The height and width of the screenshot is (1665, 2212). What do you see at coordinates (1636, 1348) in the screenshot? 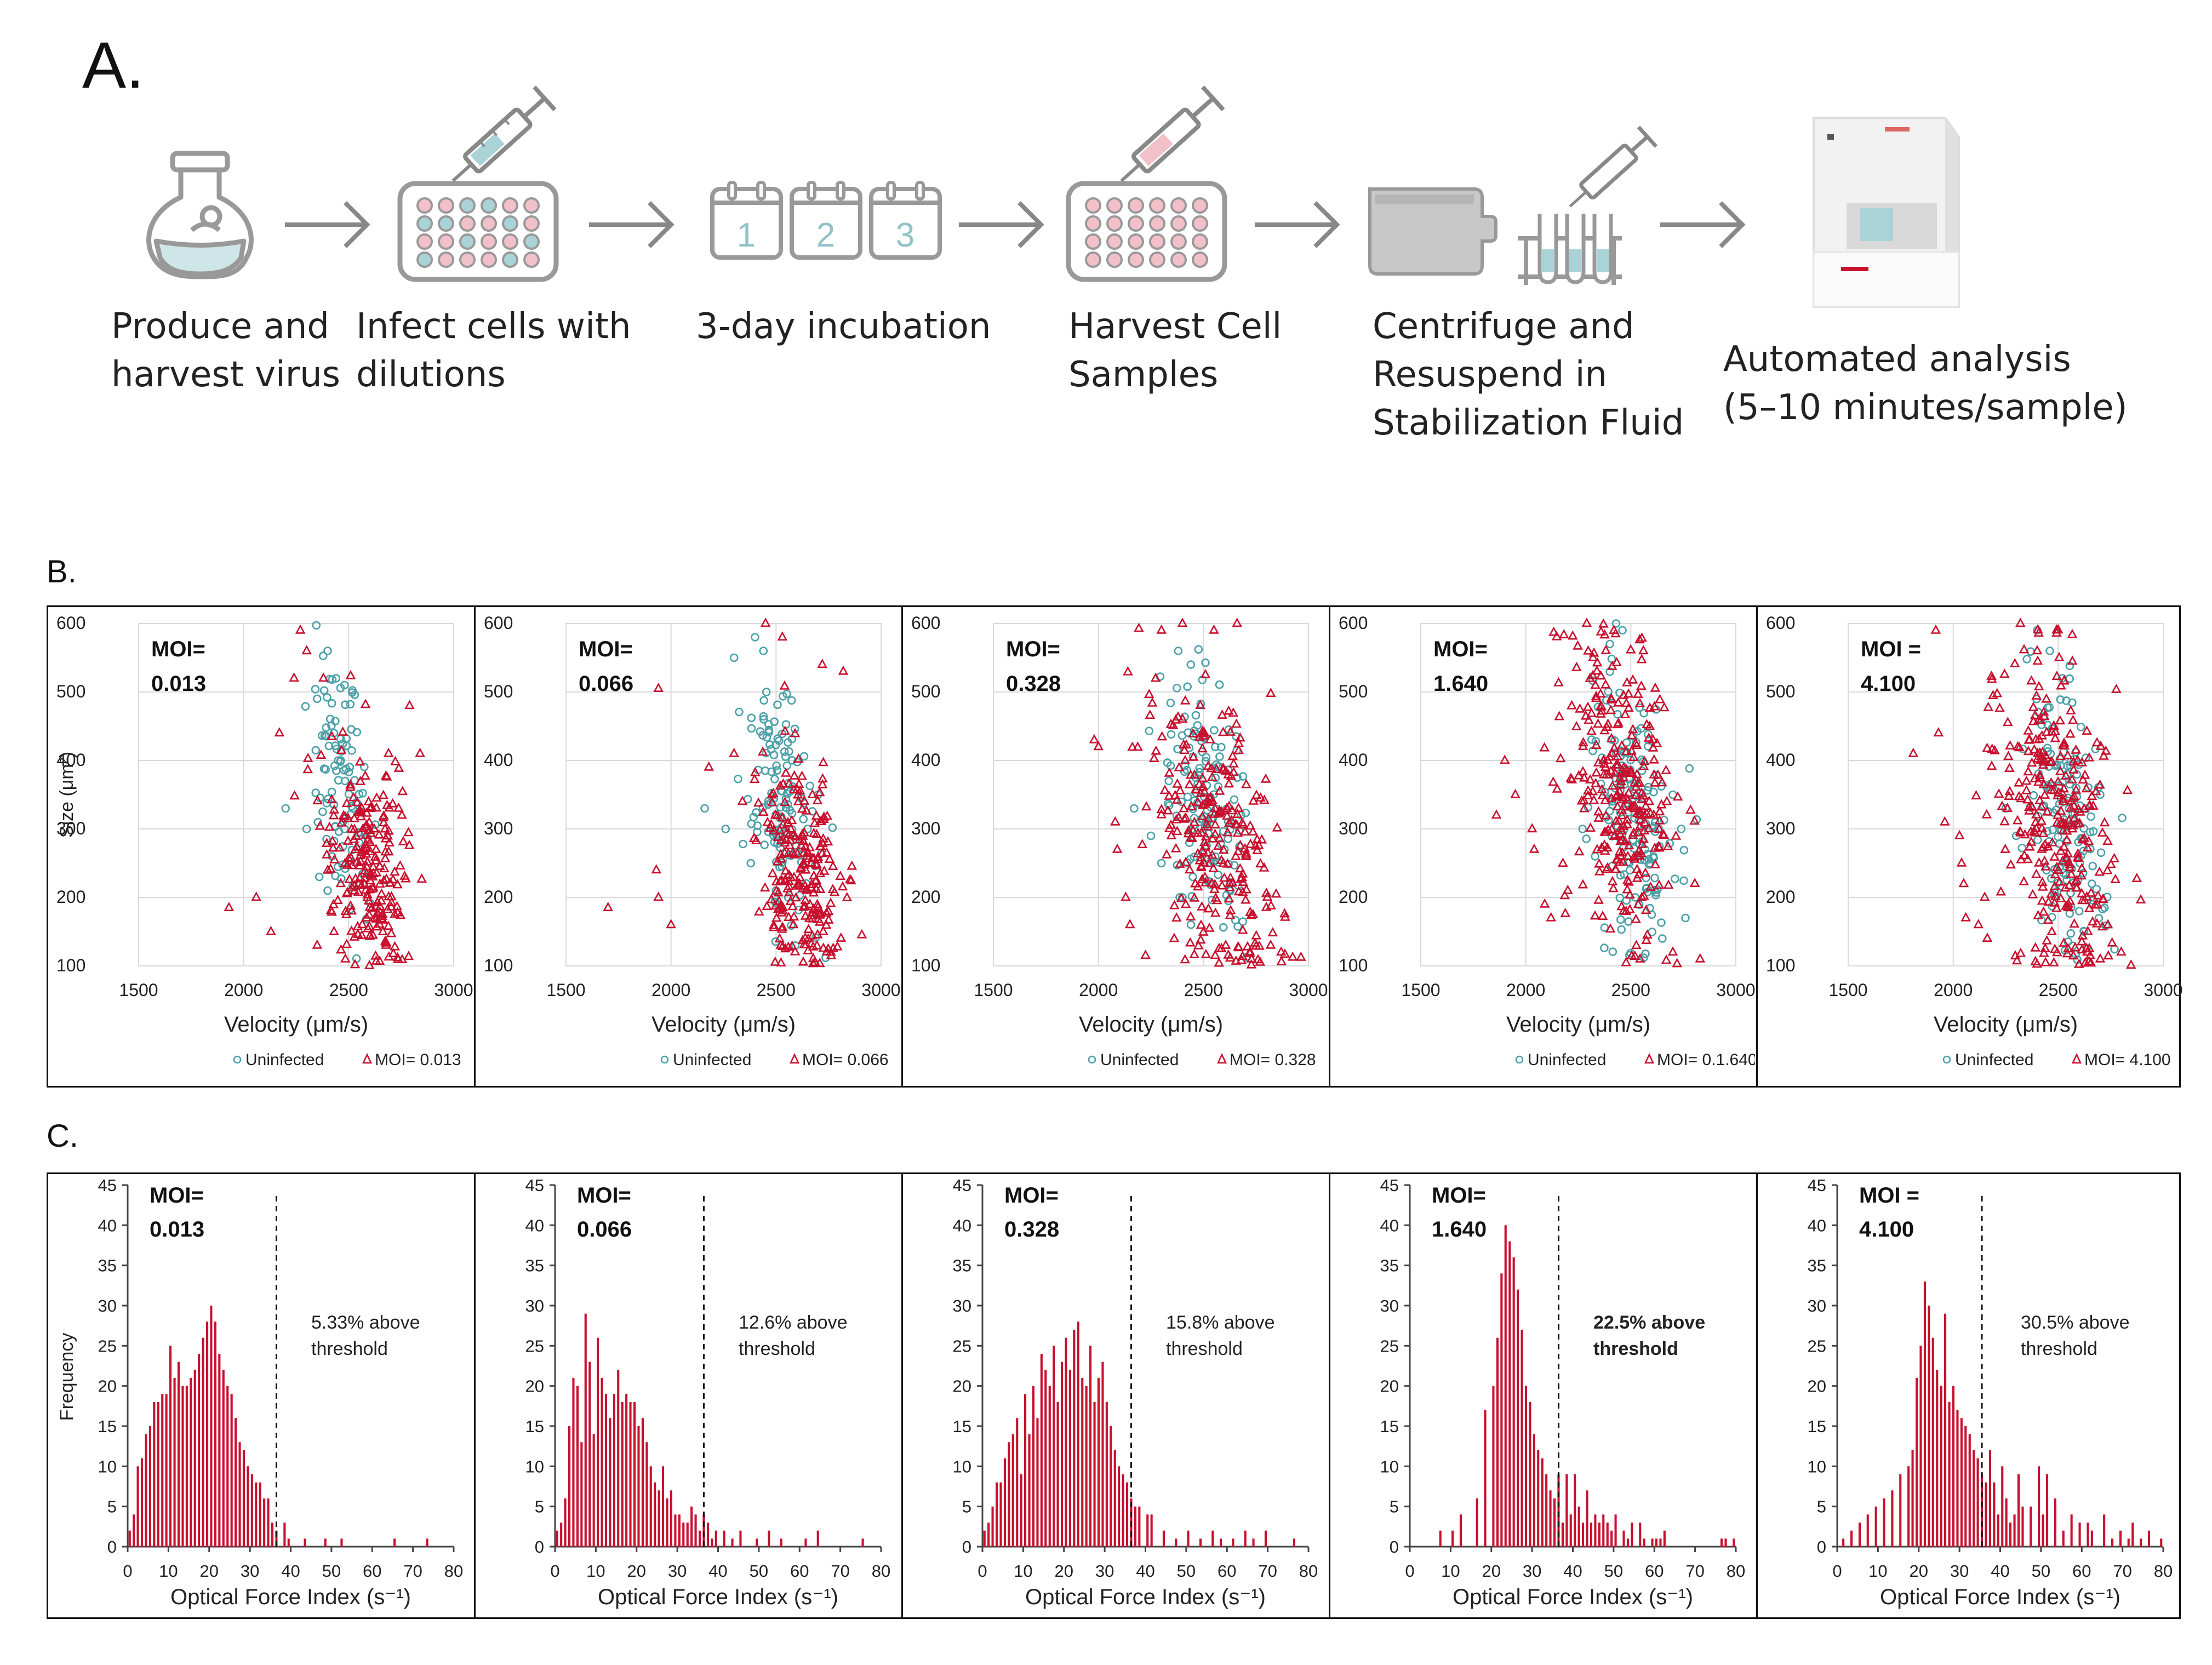
I see `above-threshold-note-line2: threshold` at bounding box center [1636, 1348].